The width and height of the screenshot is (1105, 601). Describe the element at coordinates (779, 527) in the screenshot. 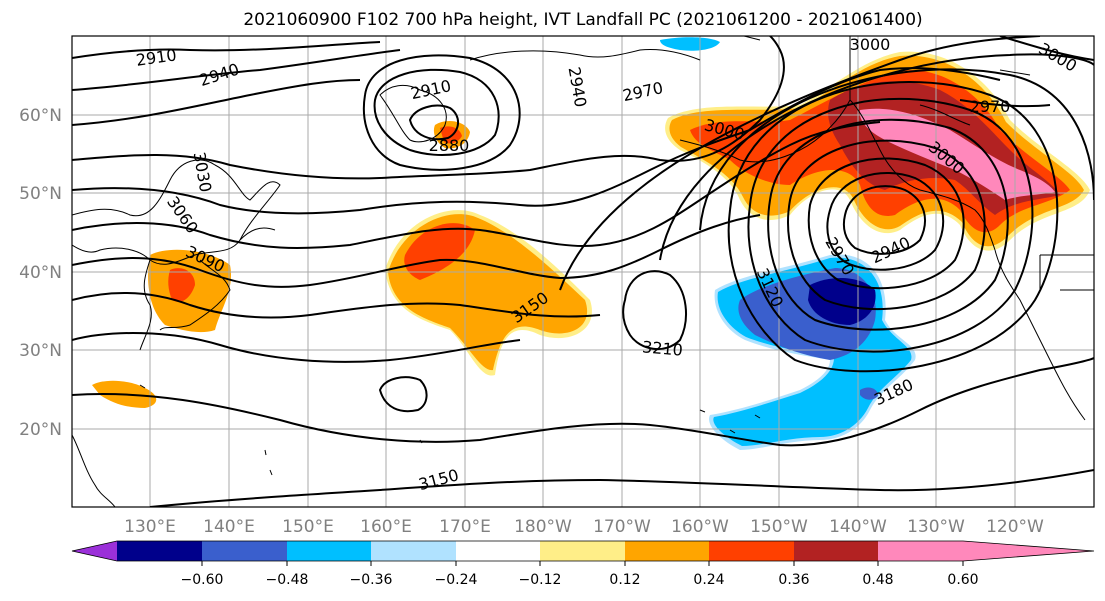

I see `lon-label: 150°W` at that location.